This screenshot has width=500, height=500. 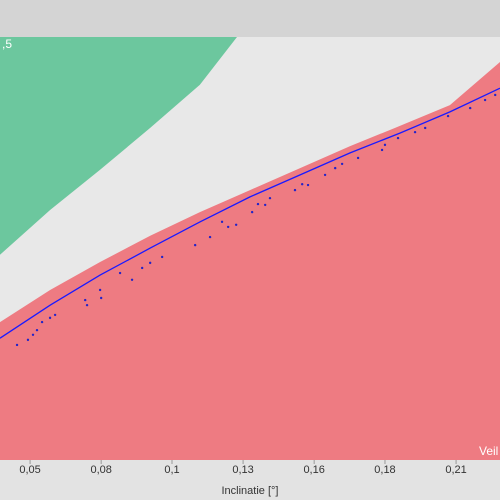 What do you see at coordinates (384, 470) in the screenshot?
I see `x-tick-label: 0,18` at bounding box center [384, 470].